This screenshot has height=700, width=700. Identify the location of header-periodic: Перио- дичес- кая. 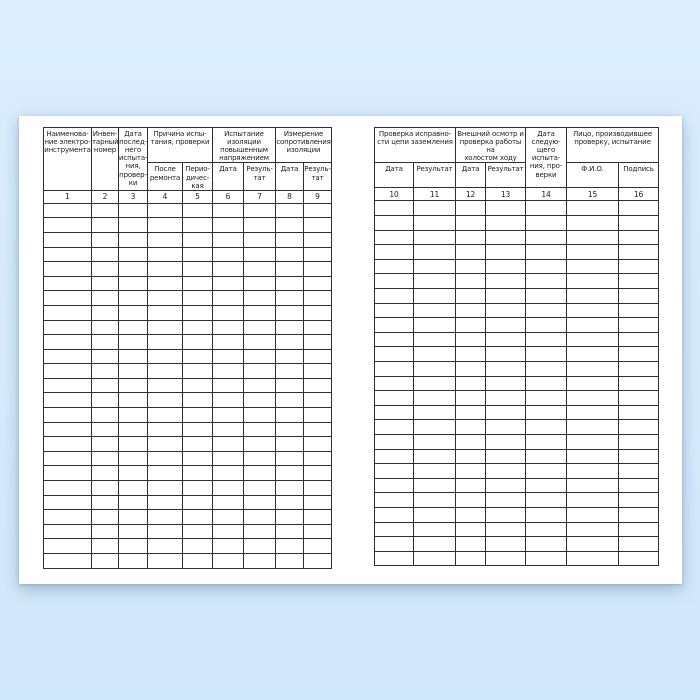
(197, 176).